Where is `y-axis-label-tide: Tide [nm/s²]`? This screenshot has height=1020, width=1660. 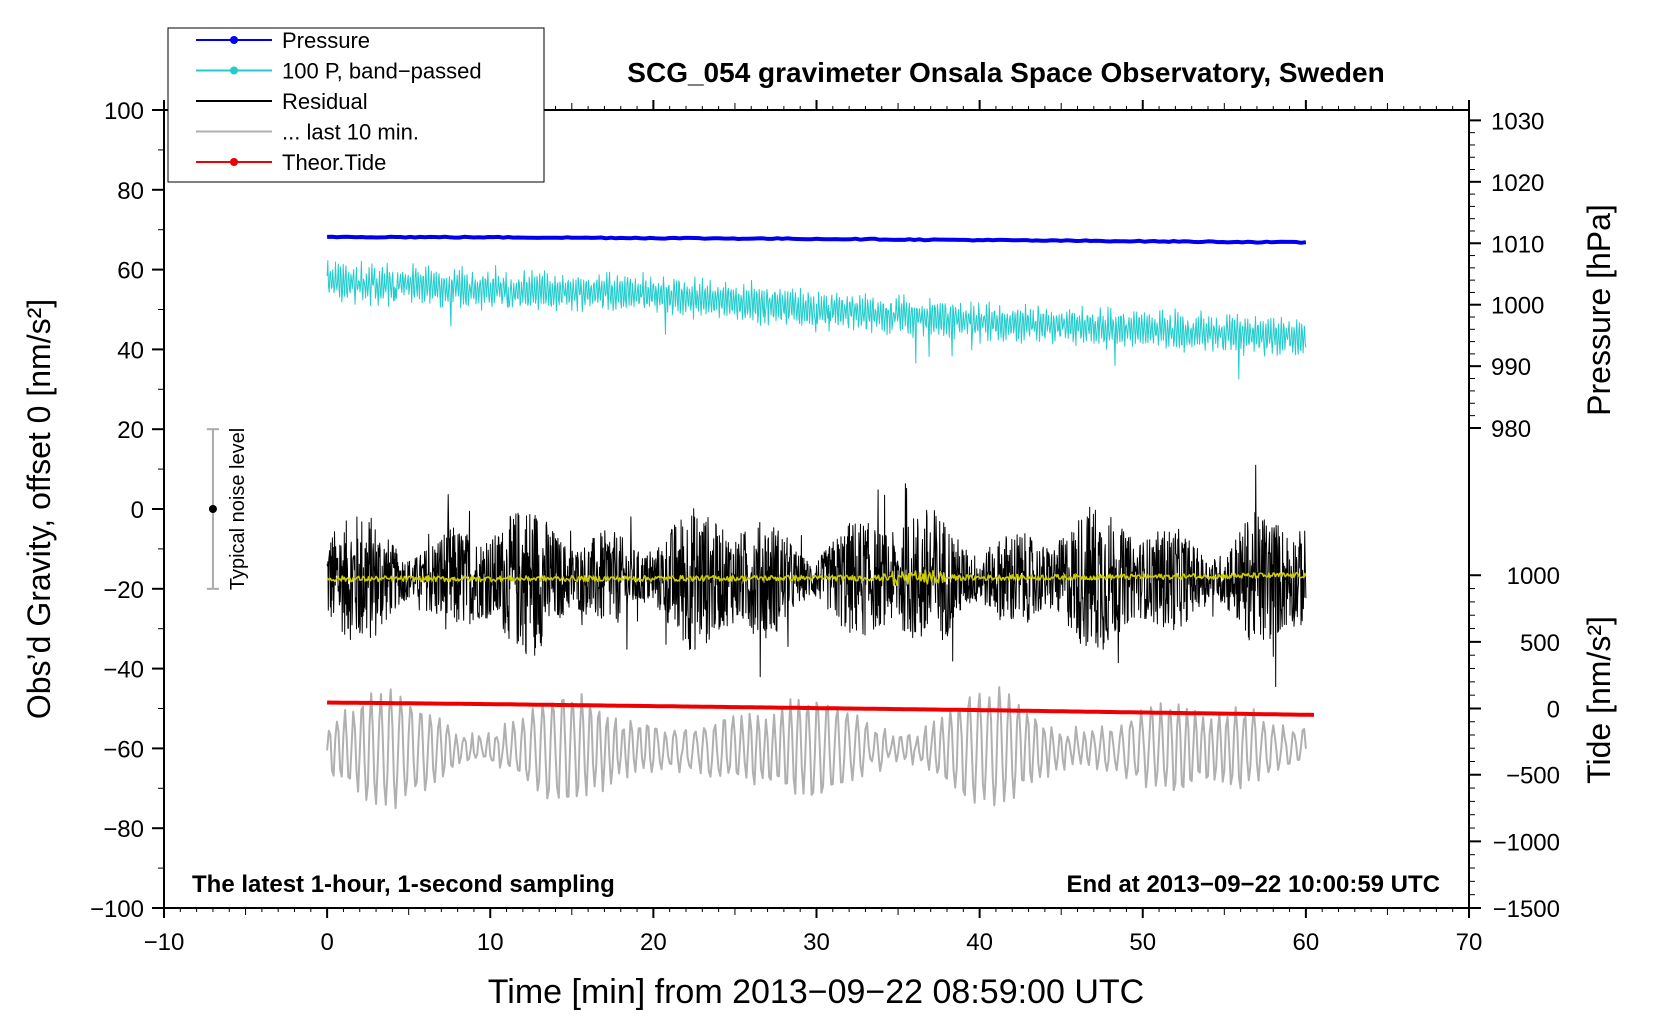
y-axis-label-tide: Tide [nm/s²] is located at coordinates (1599, 700).